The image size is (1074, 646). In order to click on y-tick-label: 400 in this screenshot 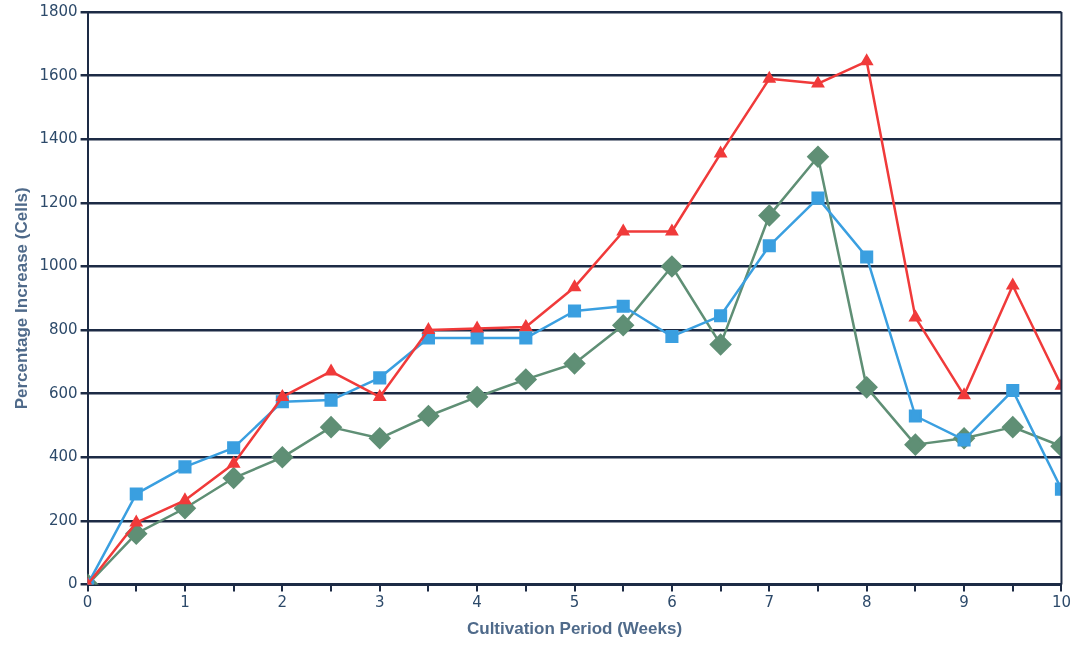, I will do `click(63, 456)`.